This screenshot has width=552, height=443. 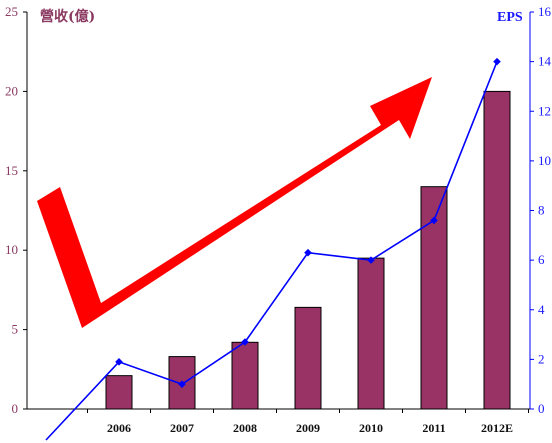 What do you see at coordinates (308, 358) in the screenshot?
I see `bar-2009` at bounding box center [308, 358].